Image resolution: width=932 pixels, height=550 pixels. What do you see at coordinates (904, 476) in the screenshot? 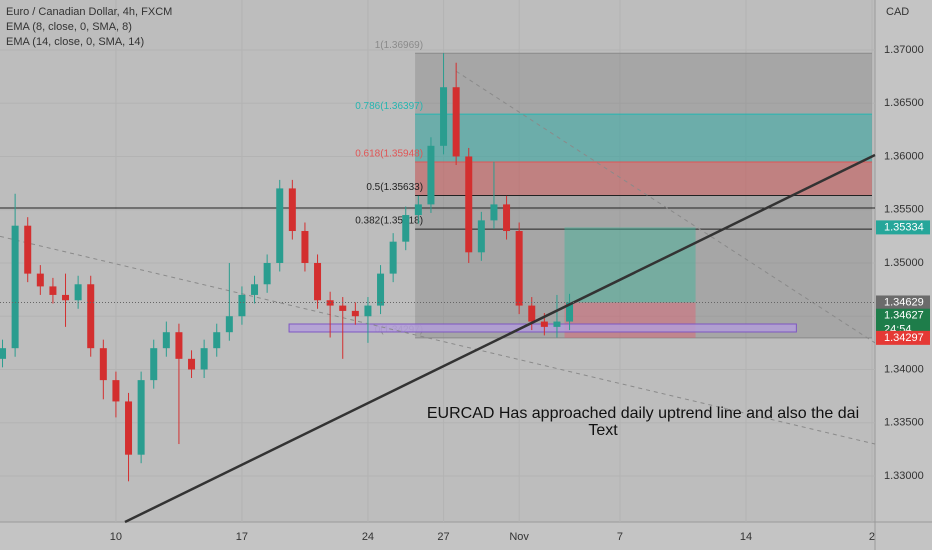
I see `y-tick-label: 1.33000` at bounding box center [904, 476].